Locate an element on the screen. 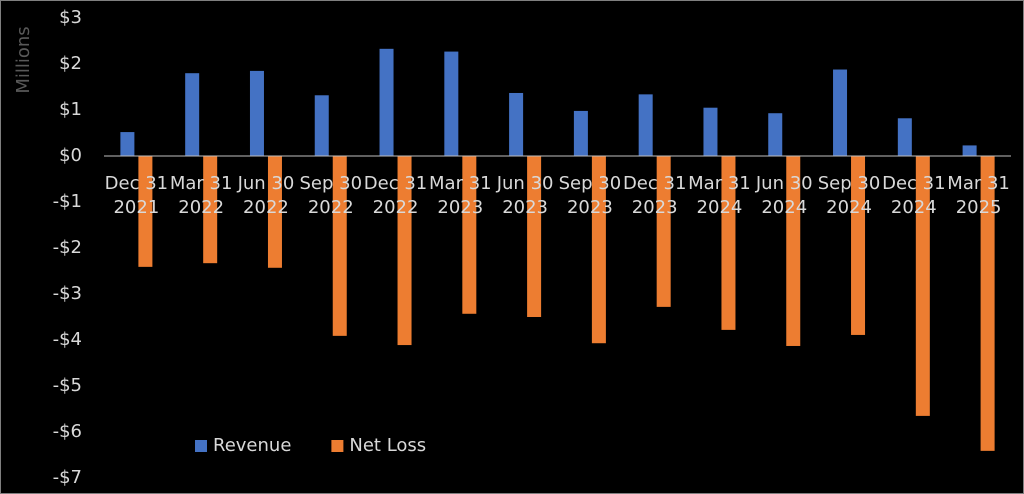  y-tick-label: -$6 is located at coordinates (67, 431).